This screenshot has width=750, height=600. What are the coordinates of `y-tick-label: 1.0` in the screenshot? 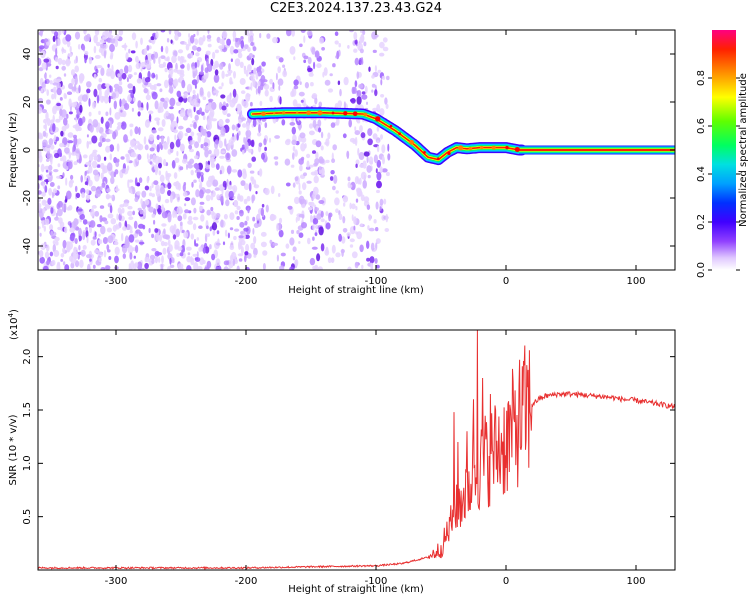 It's located at (27, 463).